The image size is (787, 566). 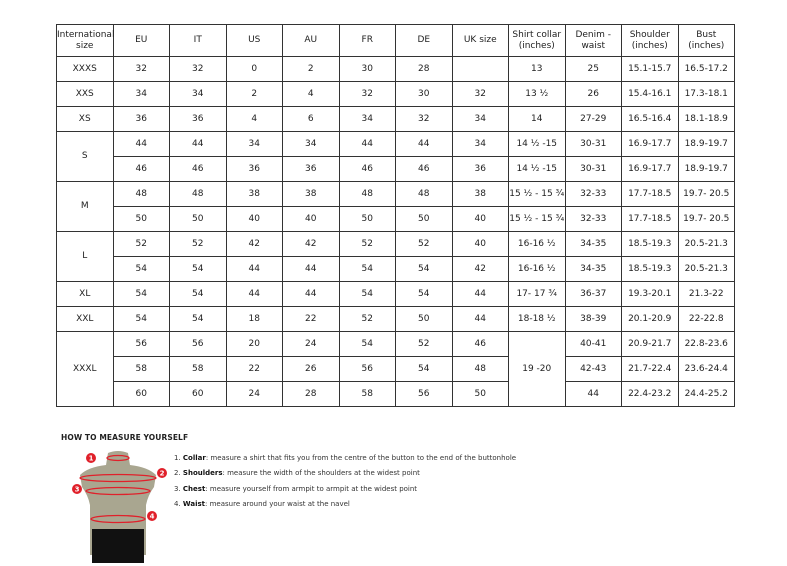 I want to click on table-cell: 30-31, so click(x=593, y=144).